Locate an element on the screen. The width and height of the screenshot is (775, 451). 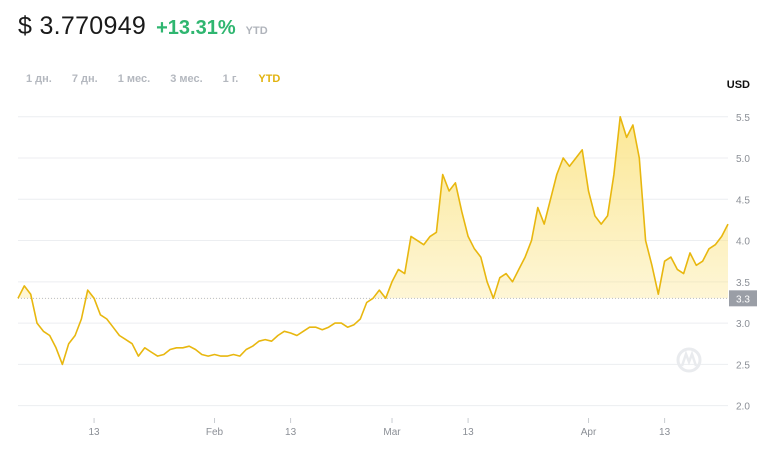
y-tick-label: 2.0 is located at coordinates (743, 407).